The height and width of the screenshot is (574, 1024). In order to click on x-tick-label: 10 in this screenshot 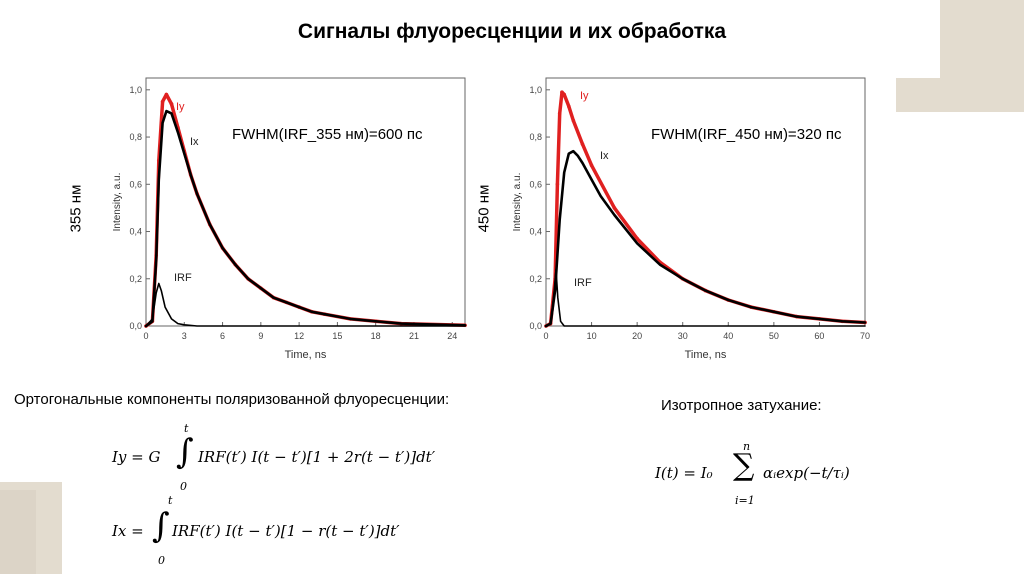, I will do `click(592, 336)`.